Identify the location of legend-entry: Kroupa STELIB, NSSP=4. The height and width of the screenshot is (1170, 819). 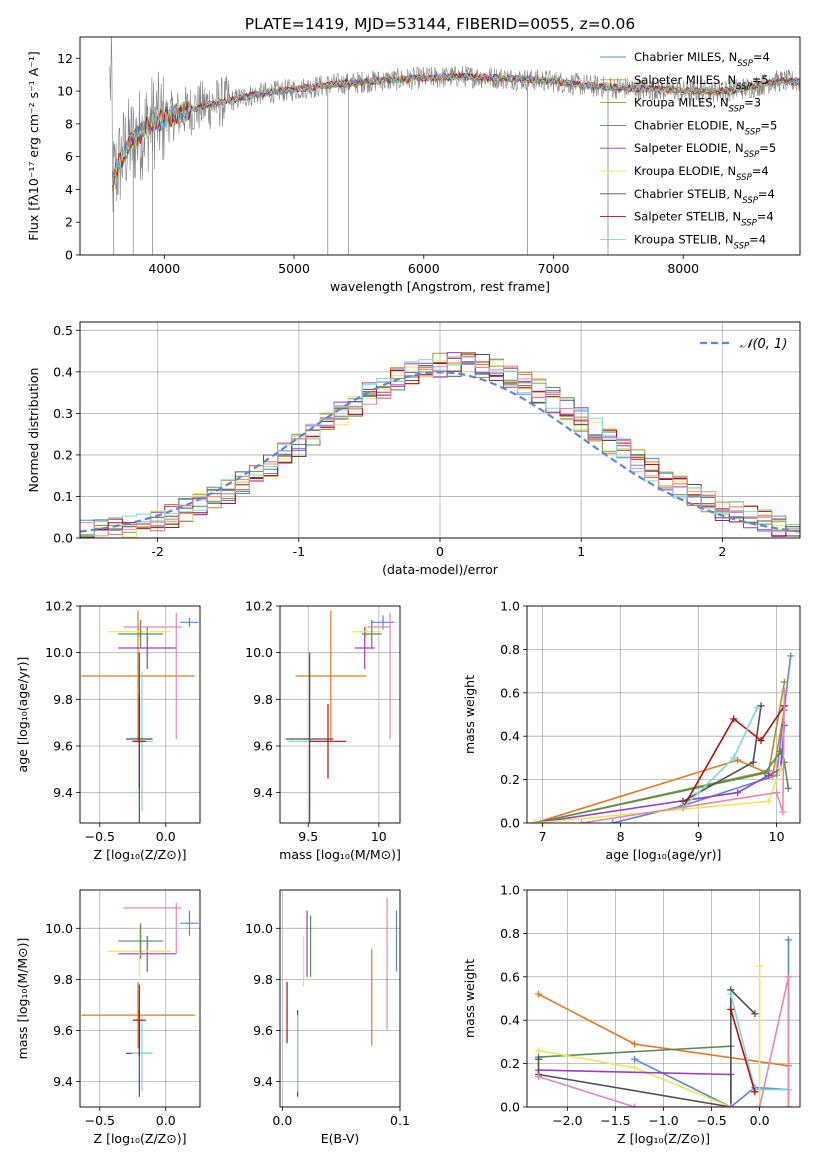
(700, 241).